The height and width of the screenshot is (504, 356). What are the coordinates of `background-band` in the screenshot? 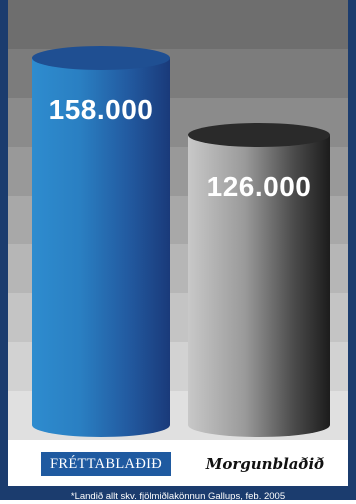 It's located at (178, 25).